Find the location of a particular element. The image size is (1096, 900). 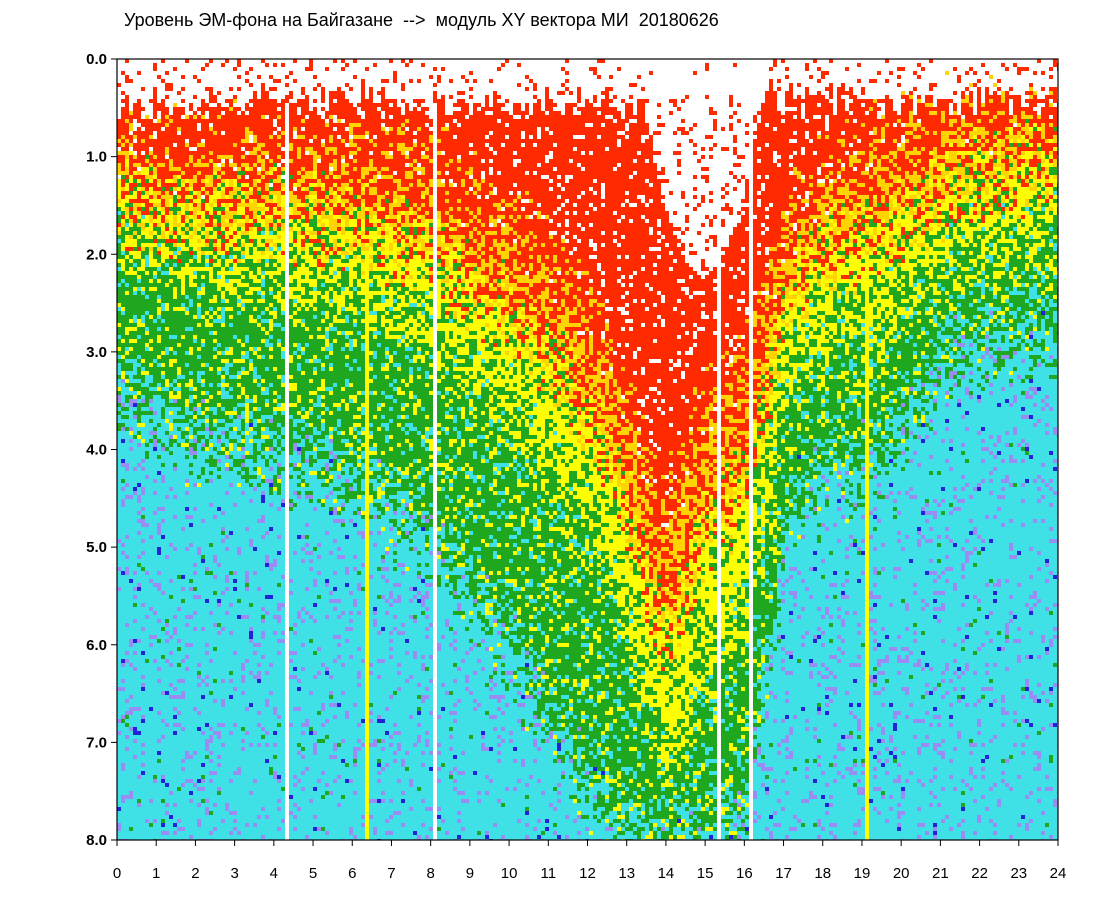

y-tick-label: 3.0 is located at coordinates (96, 352).